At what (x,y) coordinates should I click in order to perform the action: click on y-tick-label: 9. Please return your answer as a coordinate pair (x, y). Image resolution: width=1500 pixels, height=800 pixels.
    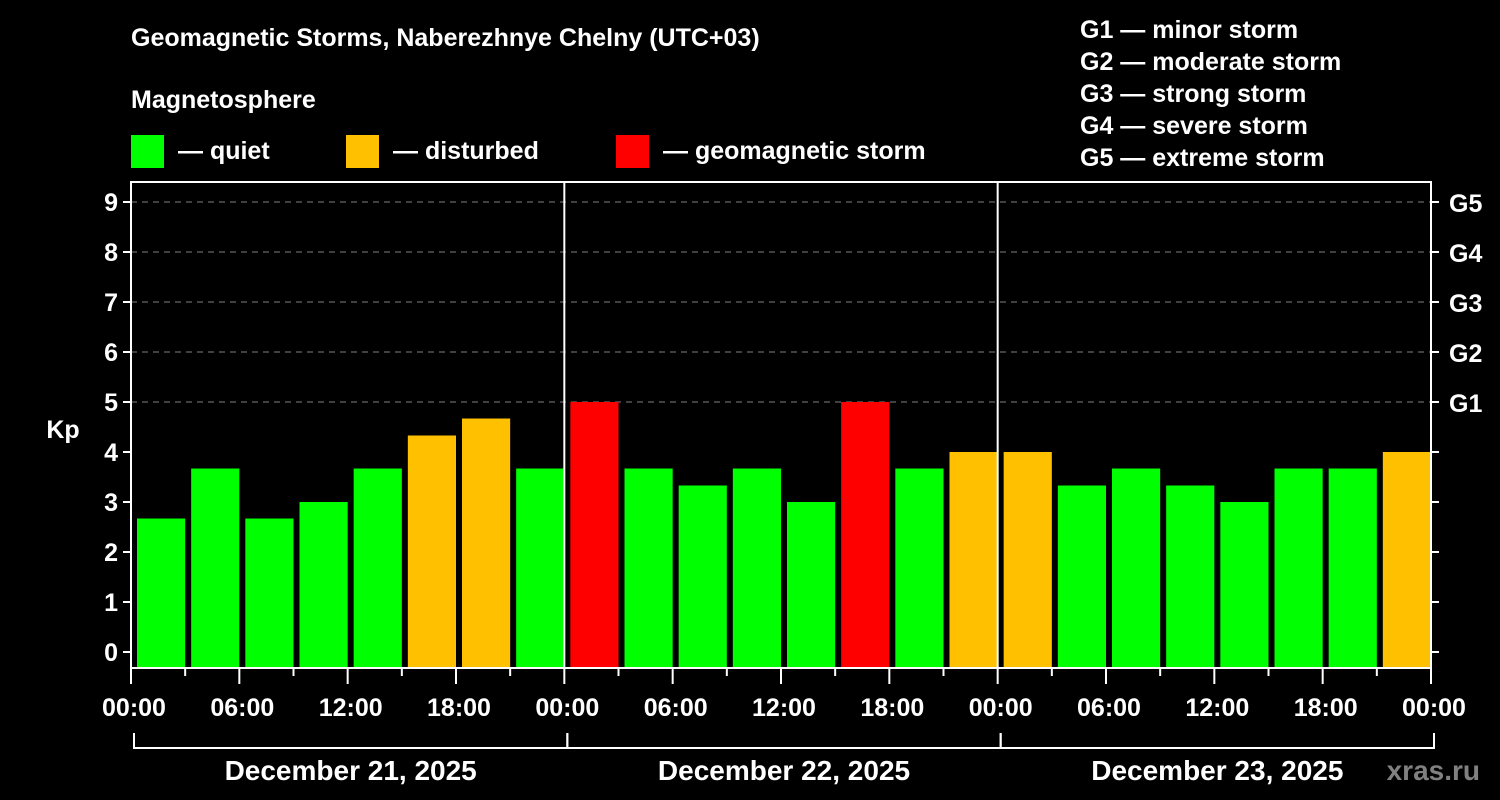
    Looking at the image, I should click on (111, 203).